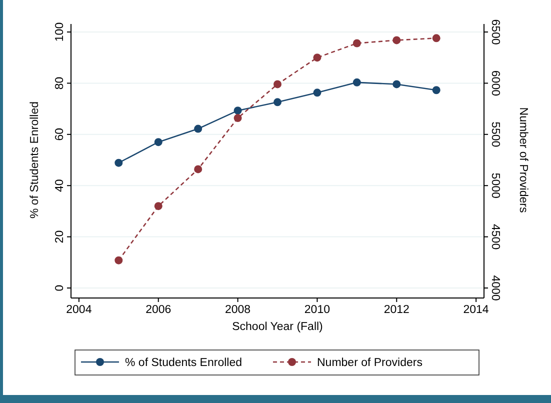  I want to click on y-axis-title: % of Students Enrolled, so click(35, 160).